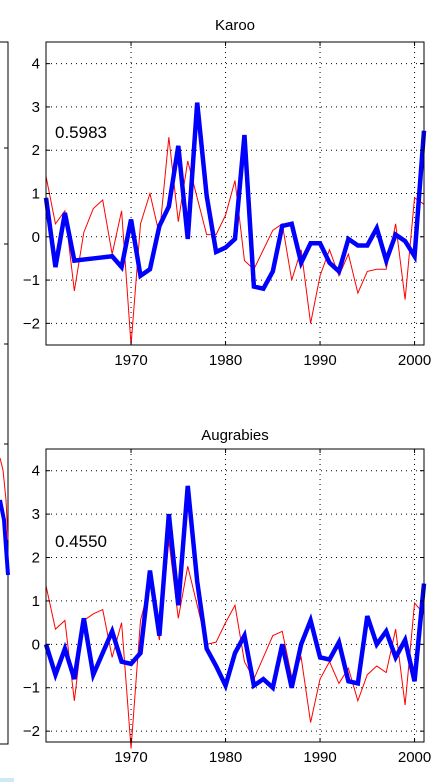 The width and height of the screenshot is (435, 782). I want to click on left-panel-frame, so click(4, 393).